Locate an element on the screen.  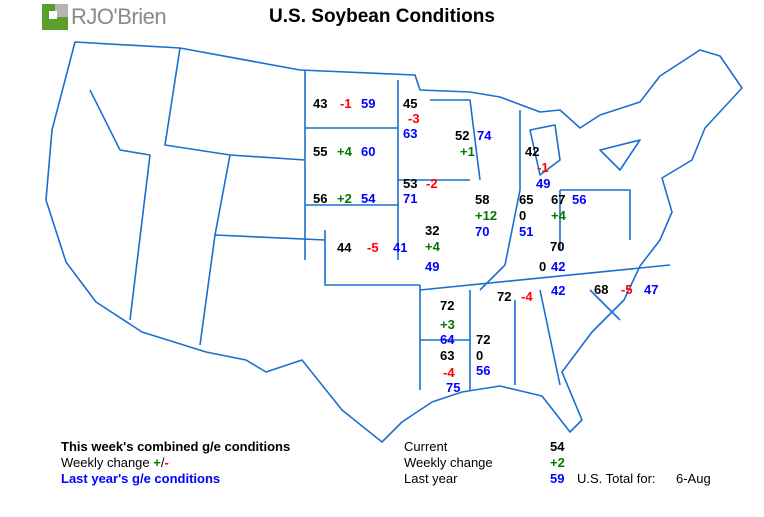
total-change-value: +2 is located at coordinates (557, 462).